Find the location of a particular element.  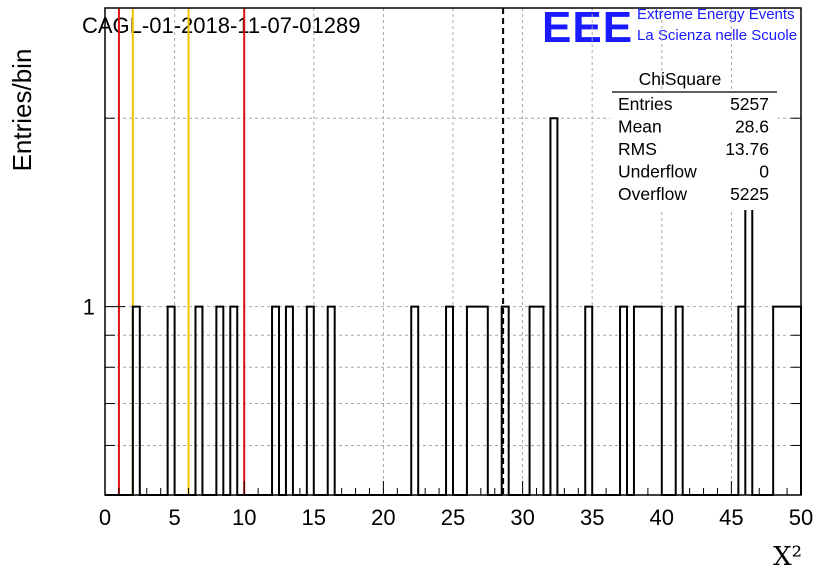

x-tick-label: 30 is located at coordinates (522, 517).